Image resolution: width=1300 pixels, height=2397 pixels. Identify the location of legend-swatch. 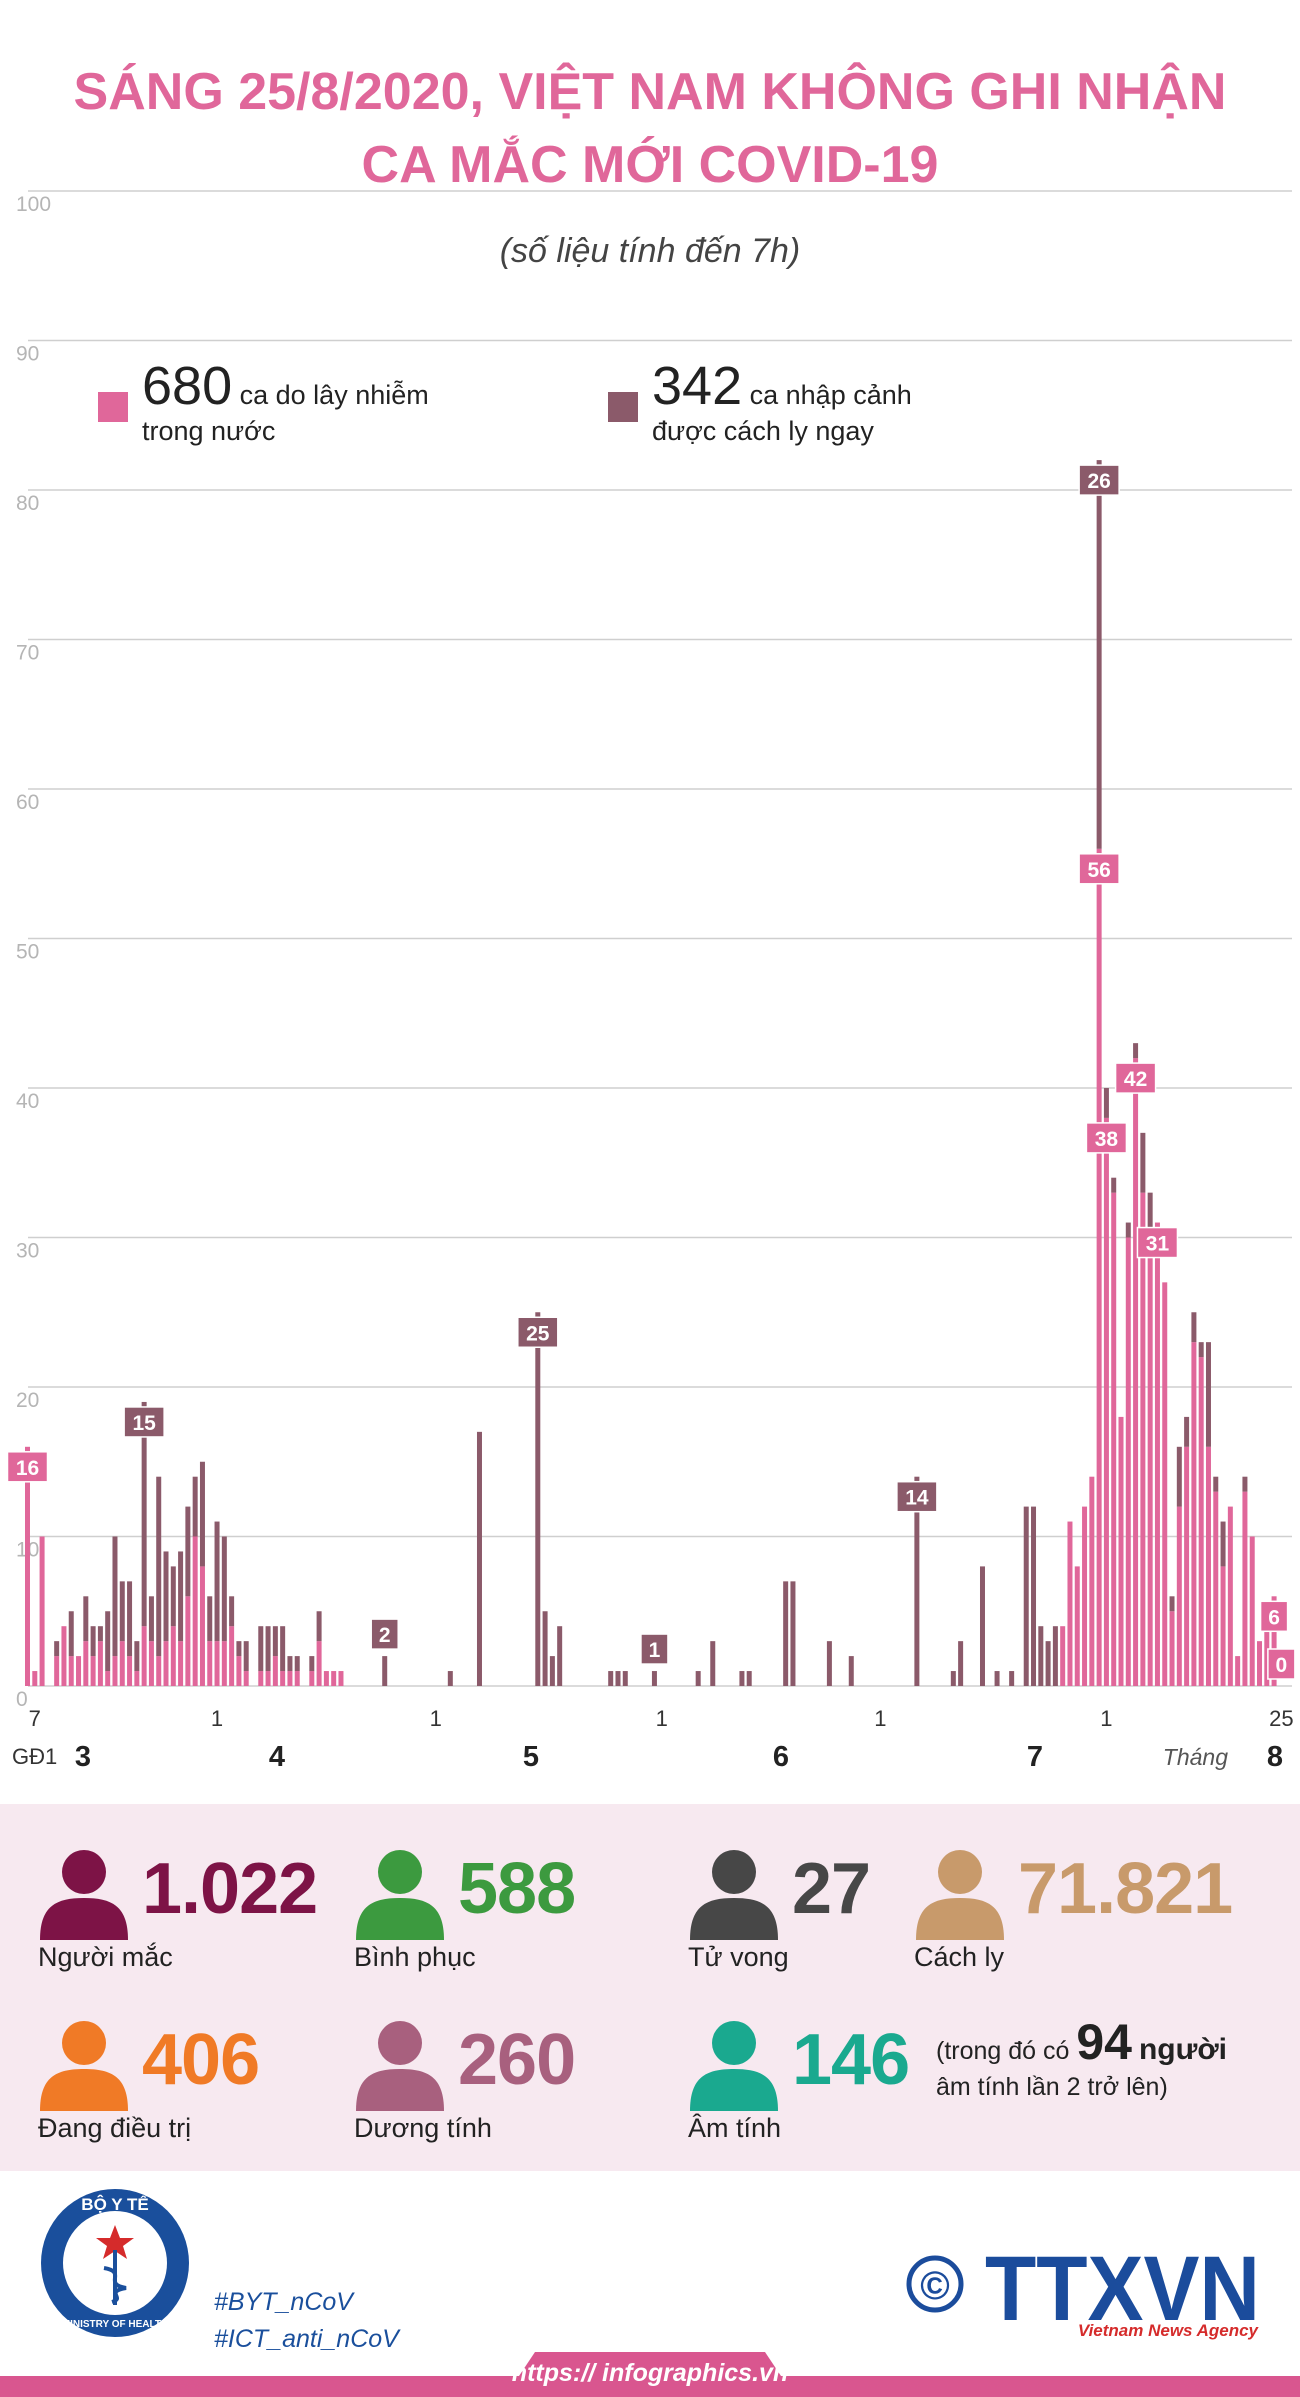
(113, 407).